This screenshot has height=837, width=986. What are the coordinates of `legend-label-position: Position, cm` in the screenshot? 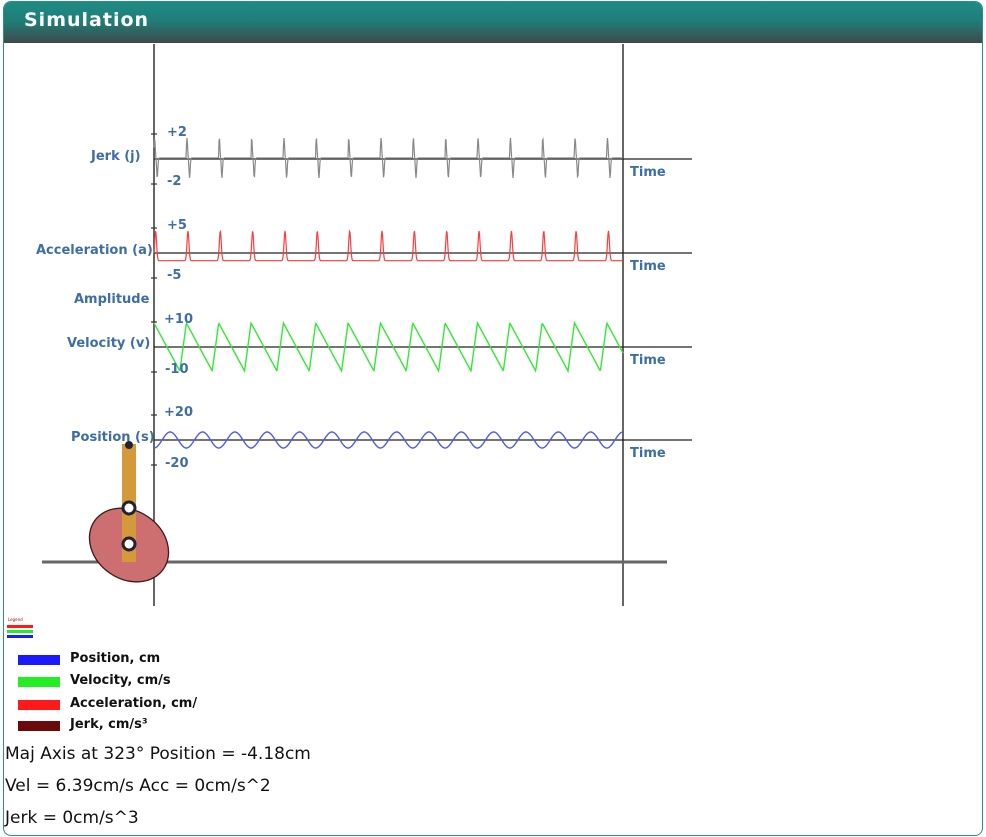 It's located at (115, 658).